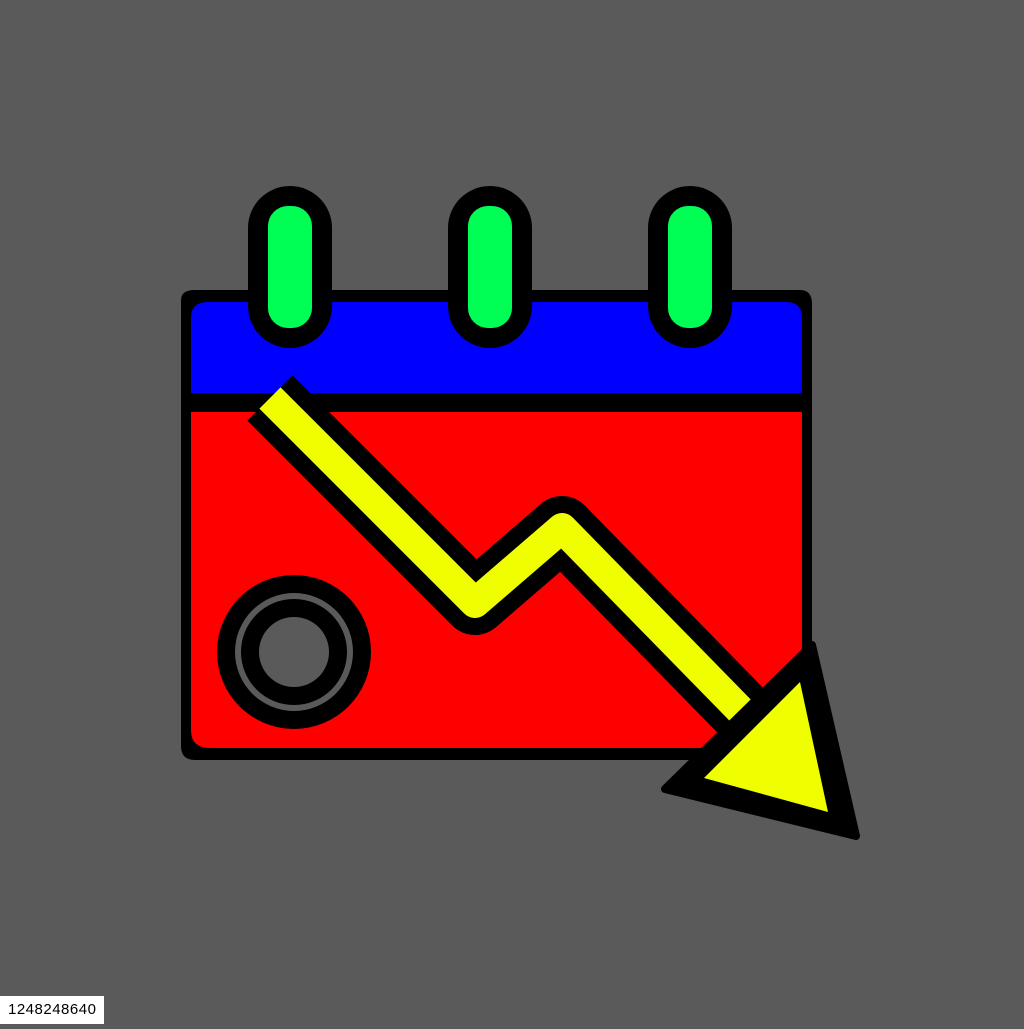 This screenshot has height=1029, width=1024. What do you see at coordinates (52, 1010) in the screenshot?
I see `stock-id-label: 1248248640` at bounding box center [52, 1010].